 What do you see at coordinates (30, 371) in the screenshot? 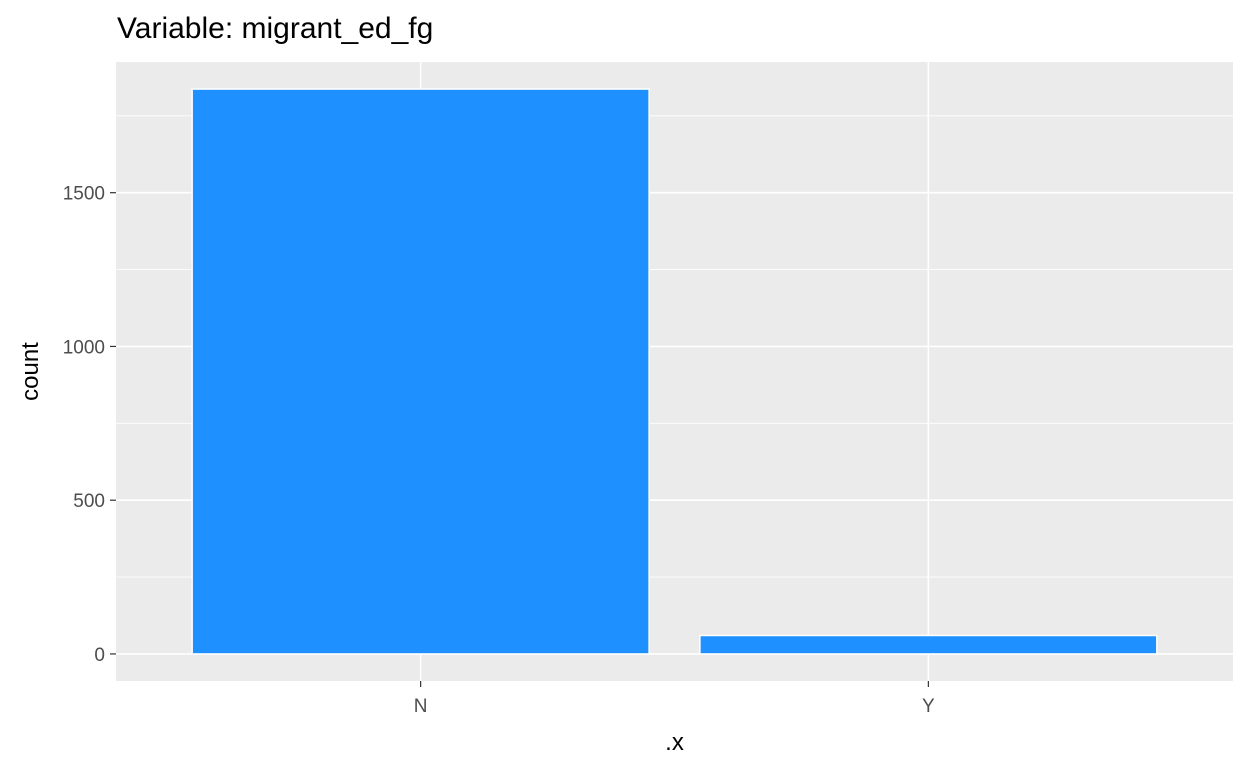
I see `y-axis-title: count` at bounding box center [30, 371].